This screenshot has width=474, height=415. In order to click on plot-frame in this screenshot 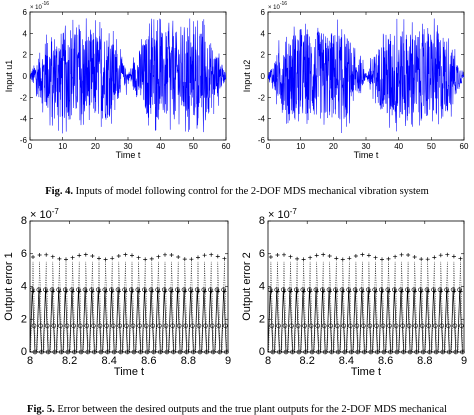, I will do `click(366, 286)`.